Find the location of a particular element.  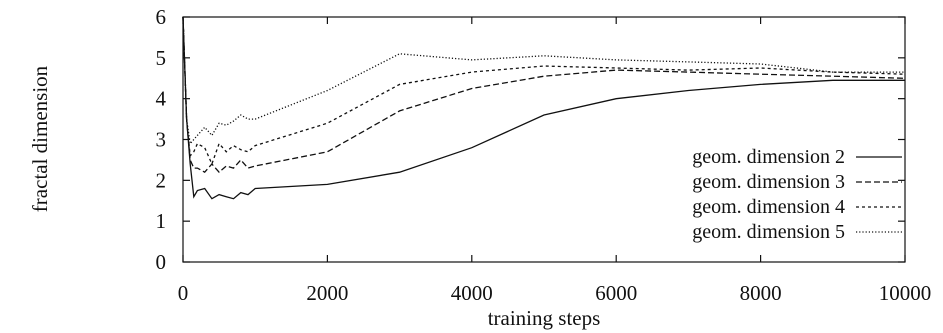

x-axis-label: training steps is located at coordinates (544, 318).